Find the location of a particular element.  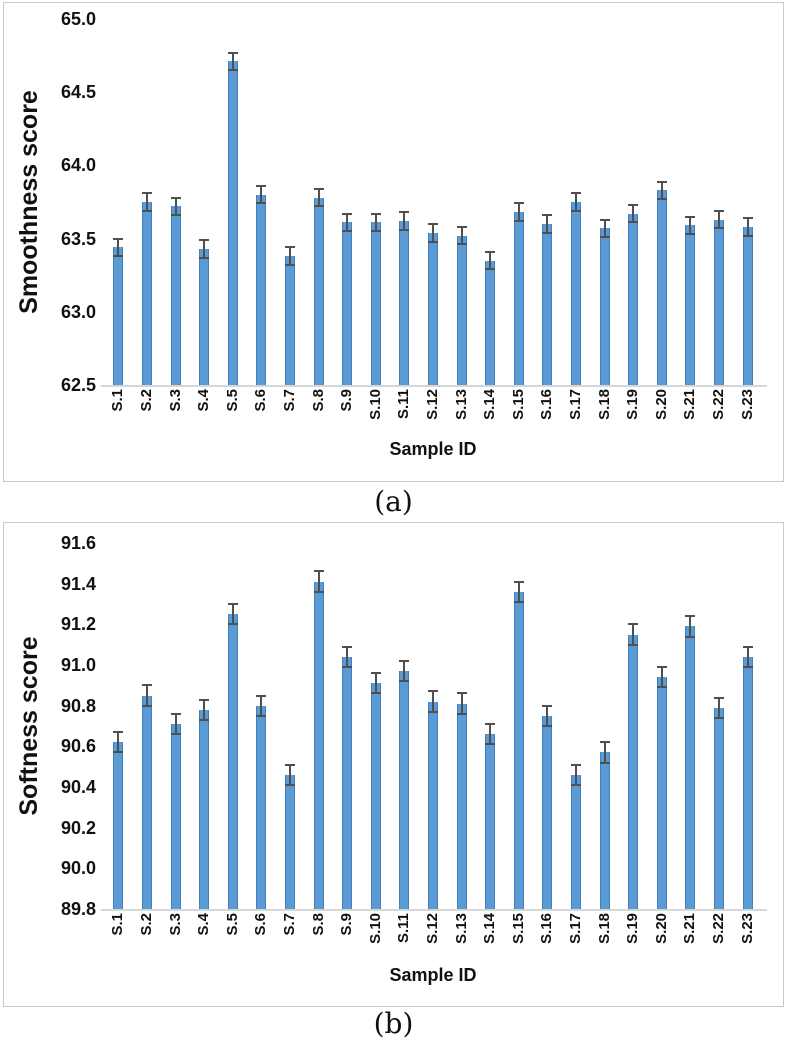

x-tick-label: S.12 is located at coordinates (432, 928).